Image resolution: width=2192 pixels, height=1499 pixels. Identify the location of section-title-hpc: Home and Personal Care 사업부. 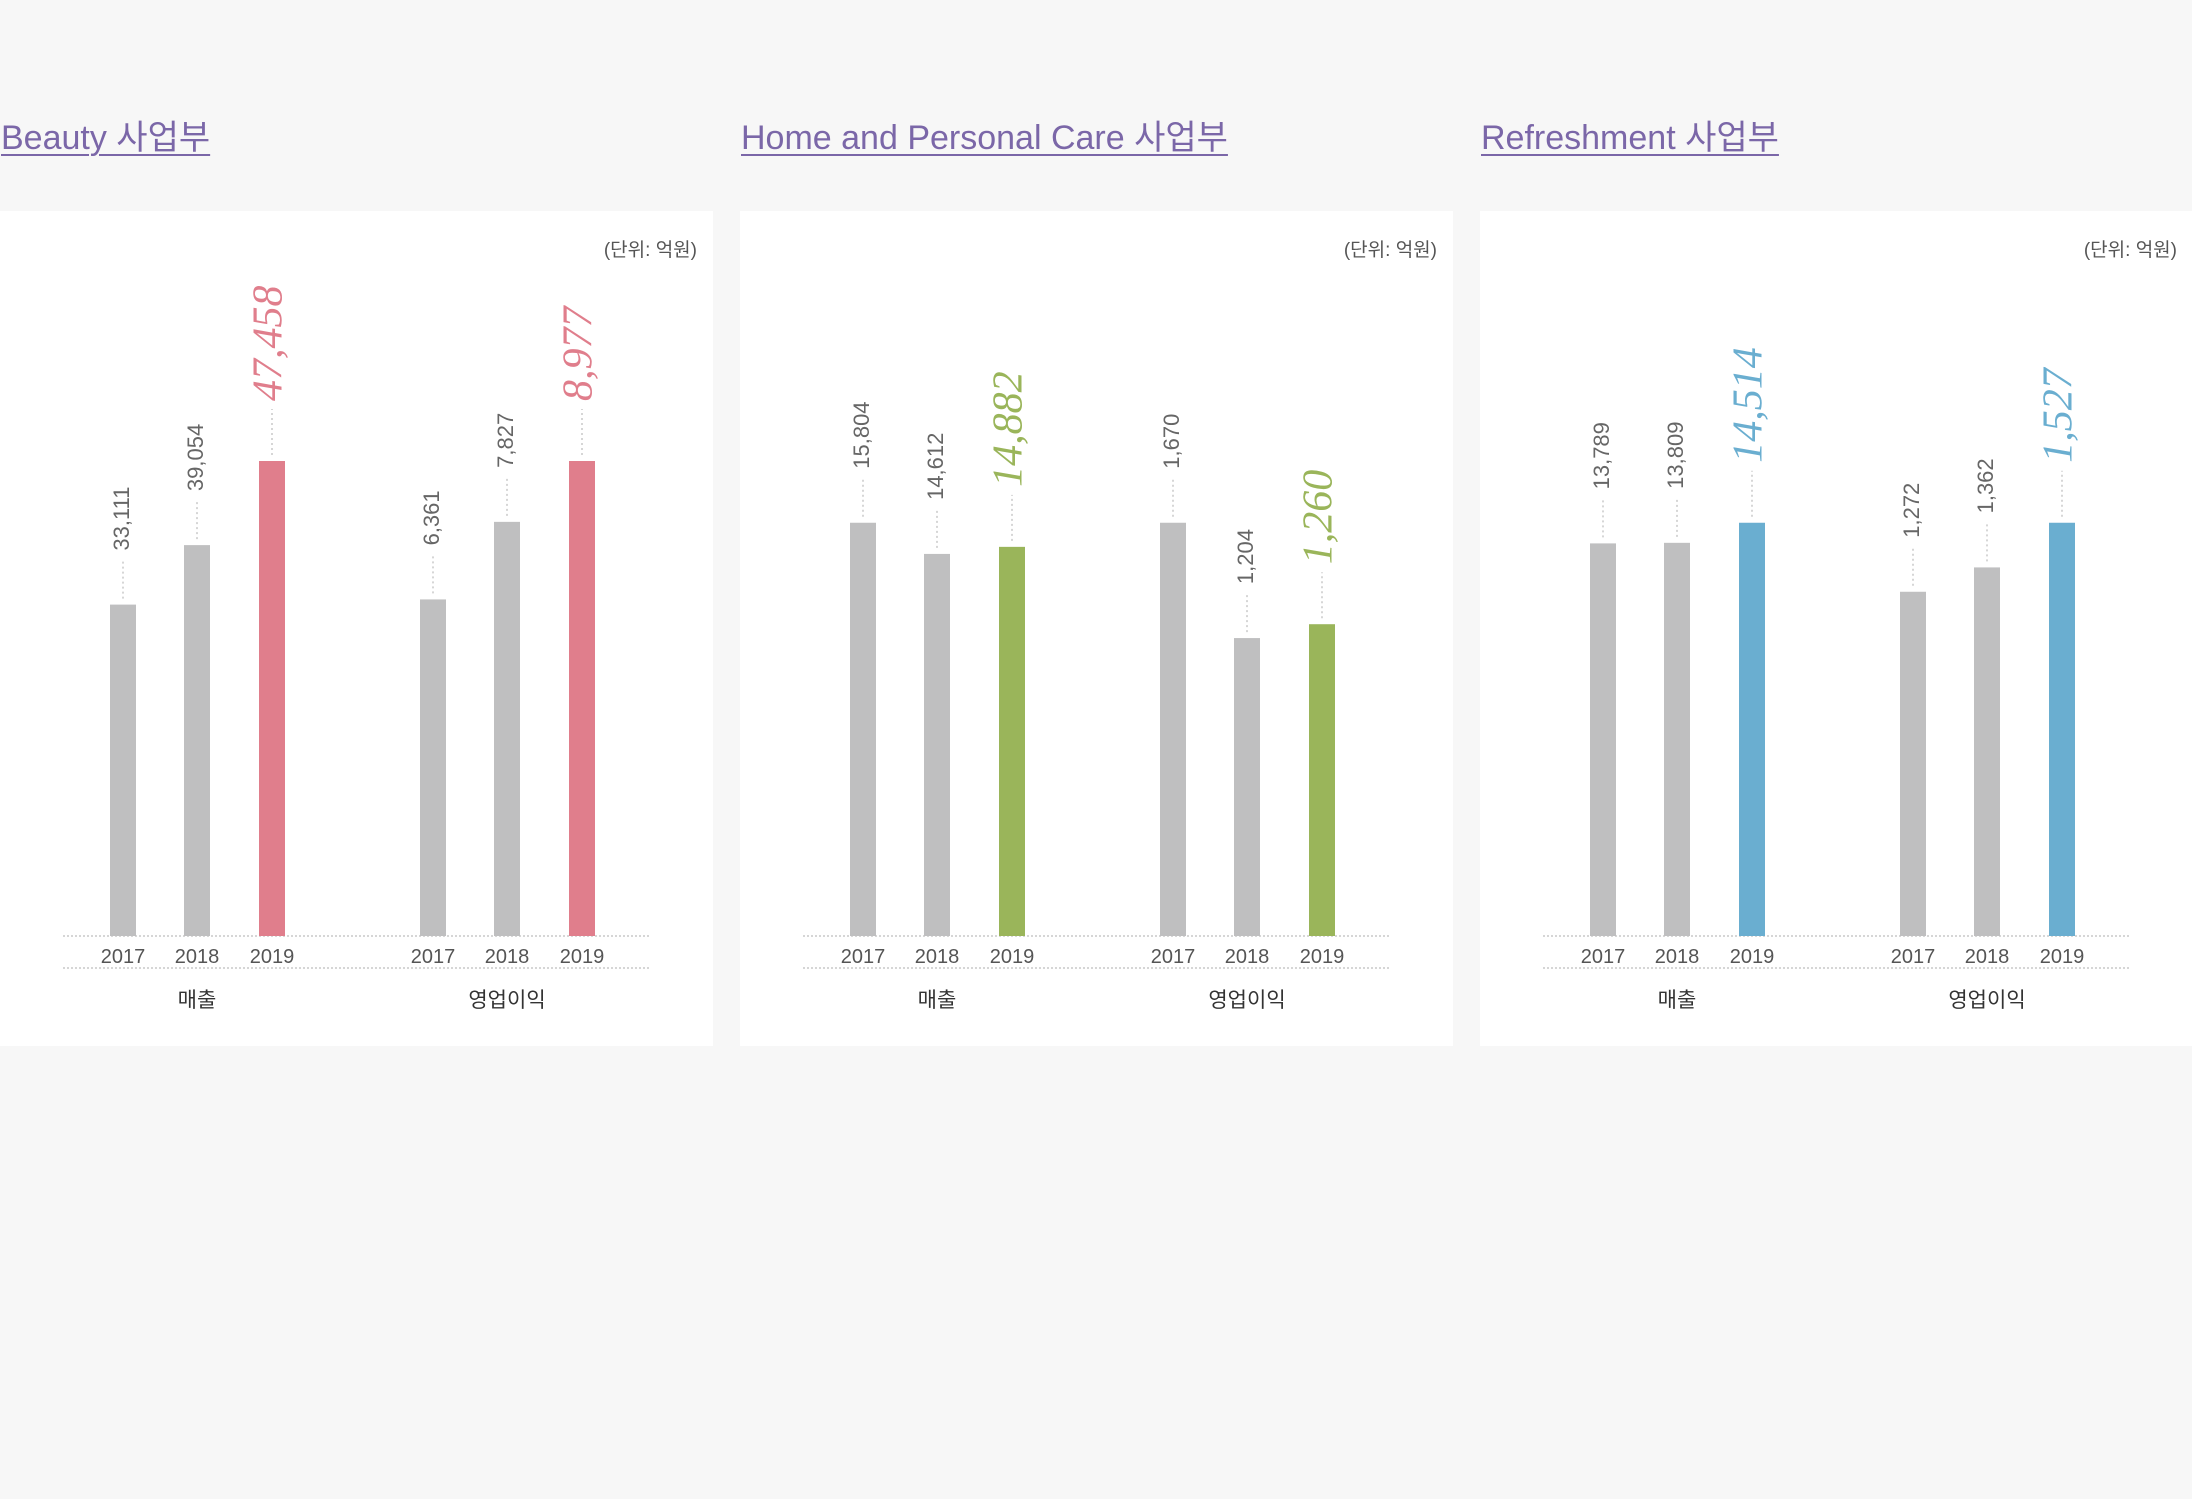
(984, 138).